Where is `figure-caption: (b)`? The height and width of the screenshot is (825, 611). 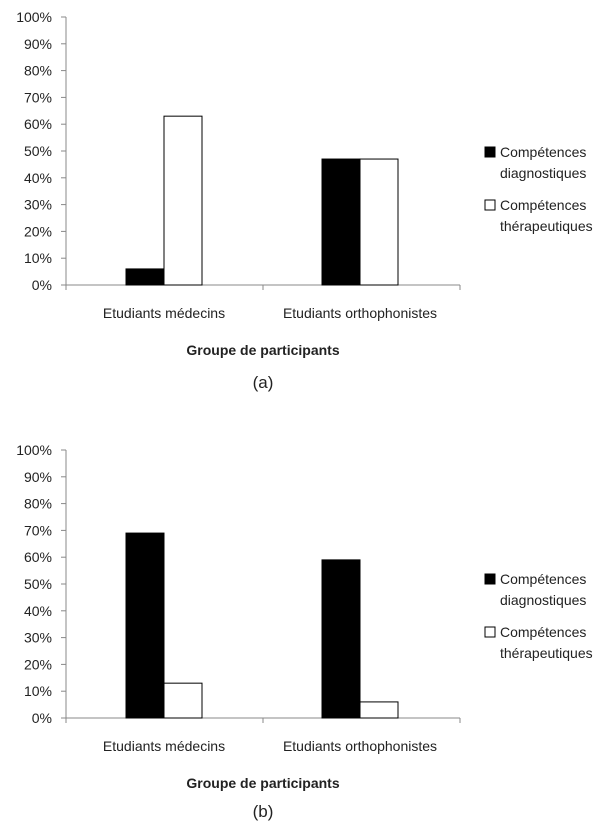
figure-caption: (b) is located at coordinates (263, 811).